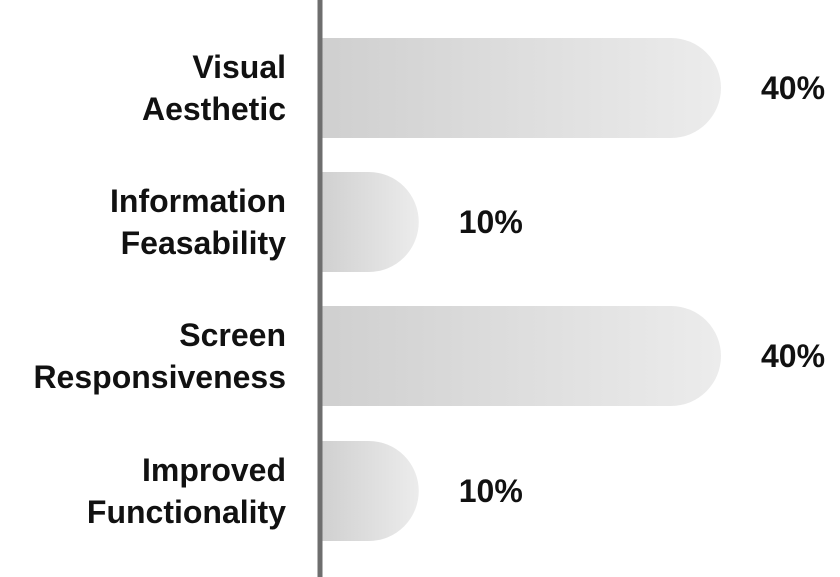 The image size is (840, 577). I want to click on category-label-line: Responsiveness, so click(159, 377).